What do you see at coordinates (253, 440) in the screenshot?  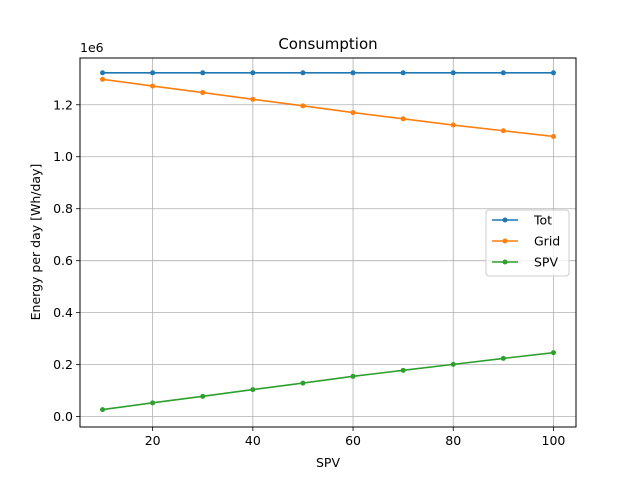 I see `x-tick-label: 40` at bounding box center [253, 440].